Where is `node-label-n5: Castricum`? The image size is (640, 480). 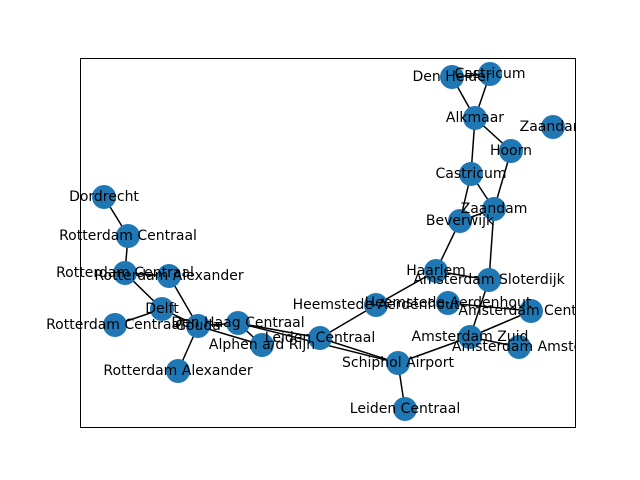 node-label-n5: Castricum is located at coordinates (471, 174).